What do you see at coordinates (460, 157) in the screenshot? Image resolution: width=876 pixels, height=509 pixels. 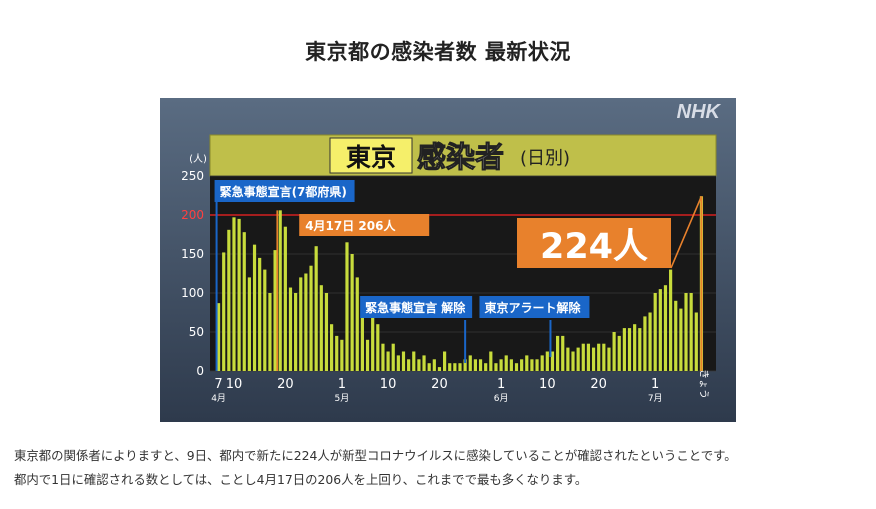 I see `chart-title-sub: 感染者` at bounding box center [460, 157].